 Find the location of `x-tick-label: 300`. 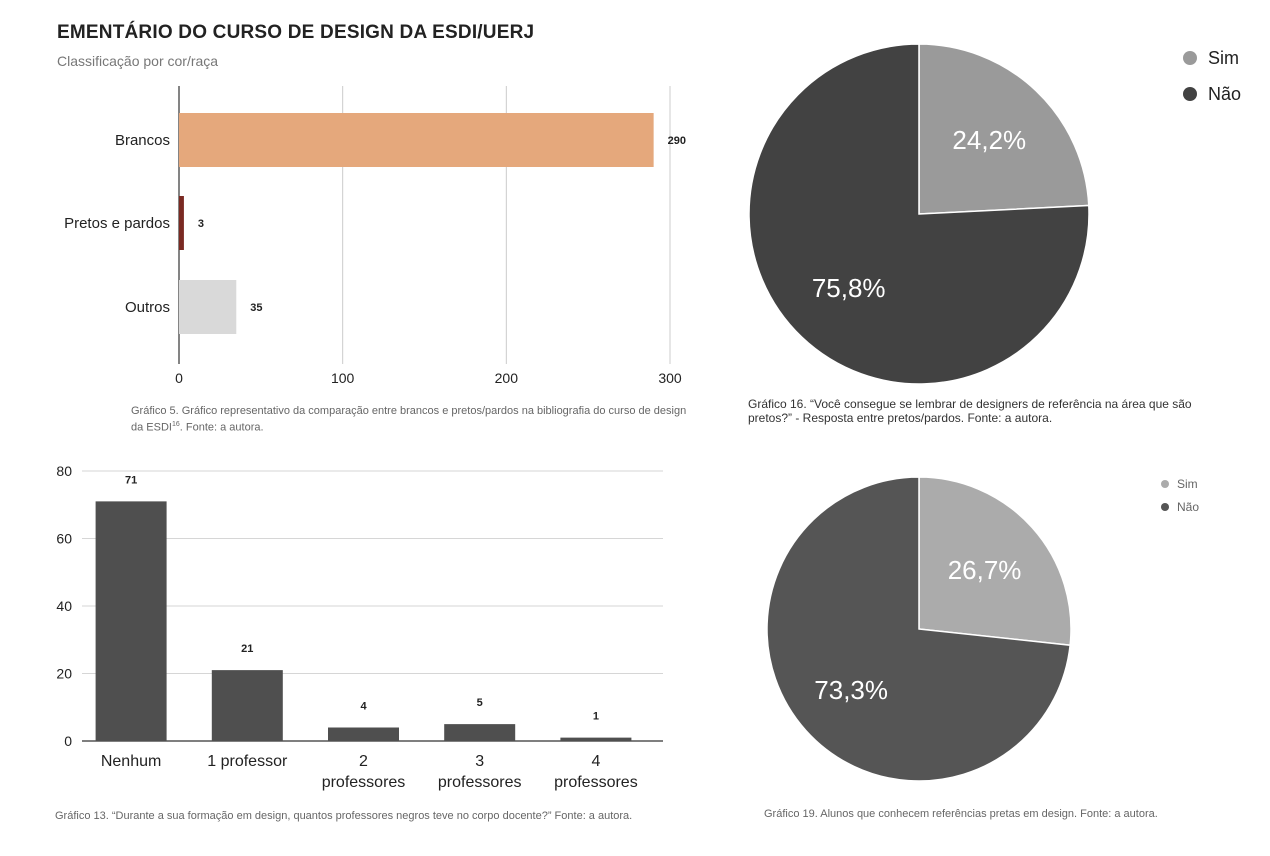

x-tick-label: 300 is located at coordinates (670, 378).